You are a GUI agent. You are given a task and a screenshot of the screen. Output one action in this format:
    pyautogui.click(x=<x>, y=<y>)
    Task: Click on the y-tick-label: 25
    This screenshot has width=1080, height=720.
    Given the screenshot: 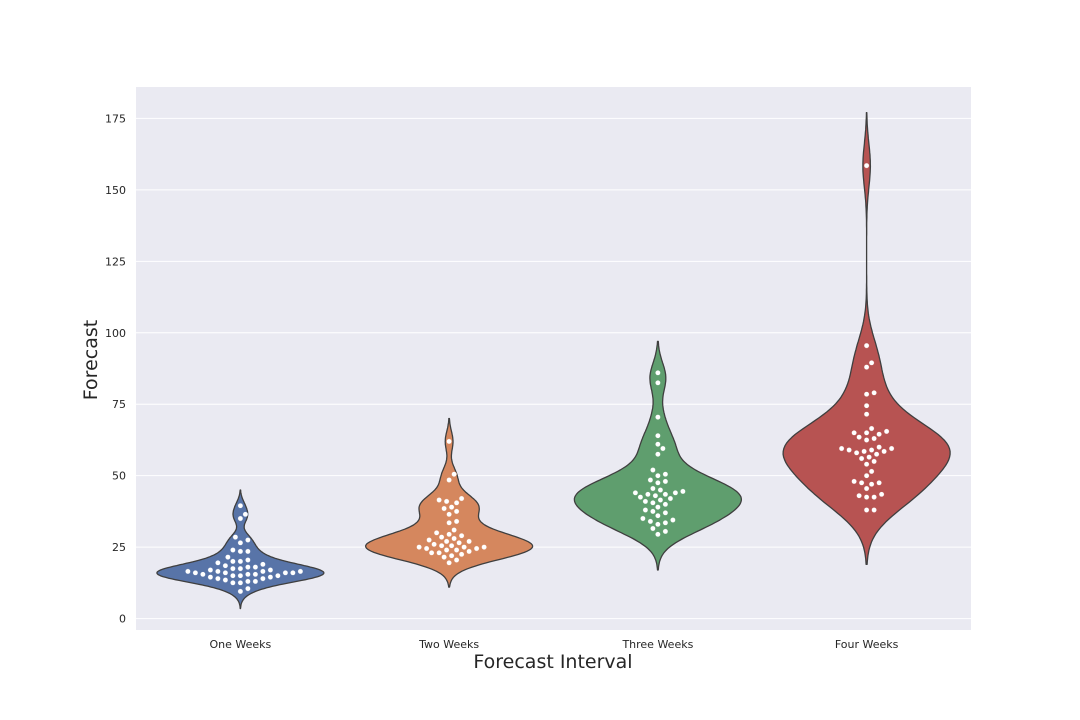 What is the action you would take?
    pyautogui.click(x=119, y=547)
    